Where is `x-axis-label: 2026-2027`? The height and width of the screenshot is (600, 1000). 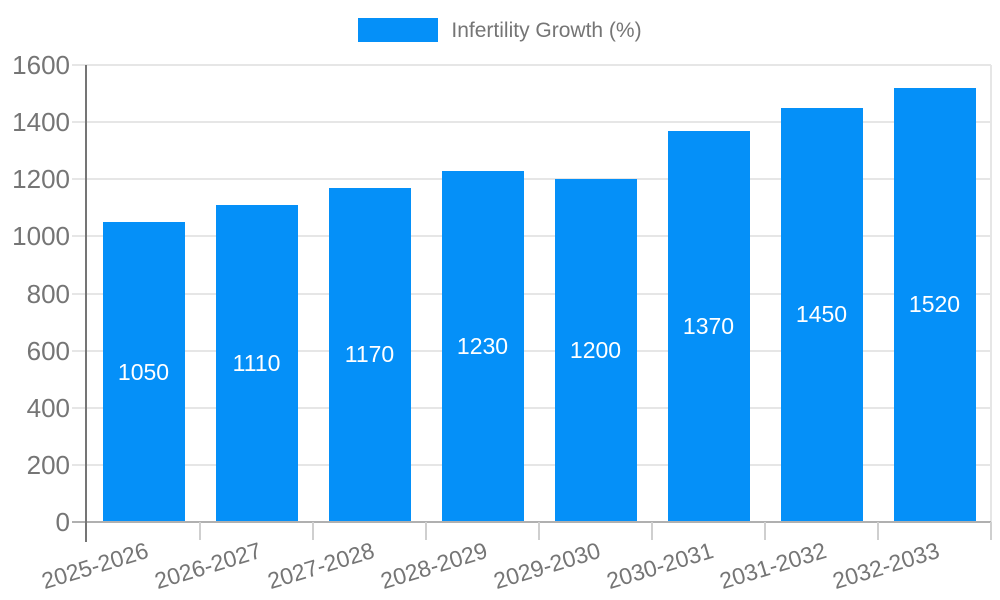
x-axis-label: 2026-2027 is located at coordinates (207, 566).